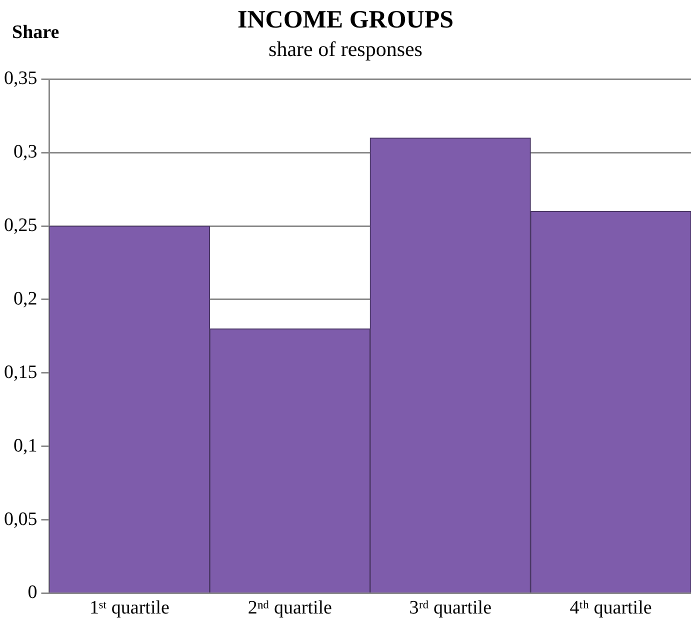 The image size is (691, 630). I want to click on y-tick-label: 0,3, so click(26, 152).